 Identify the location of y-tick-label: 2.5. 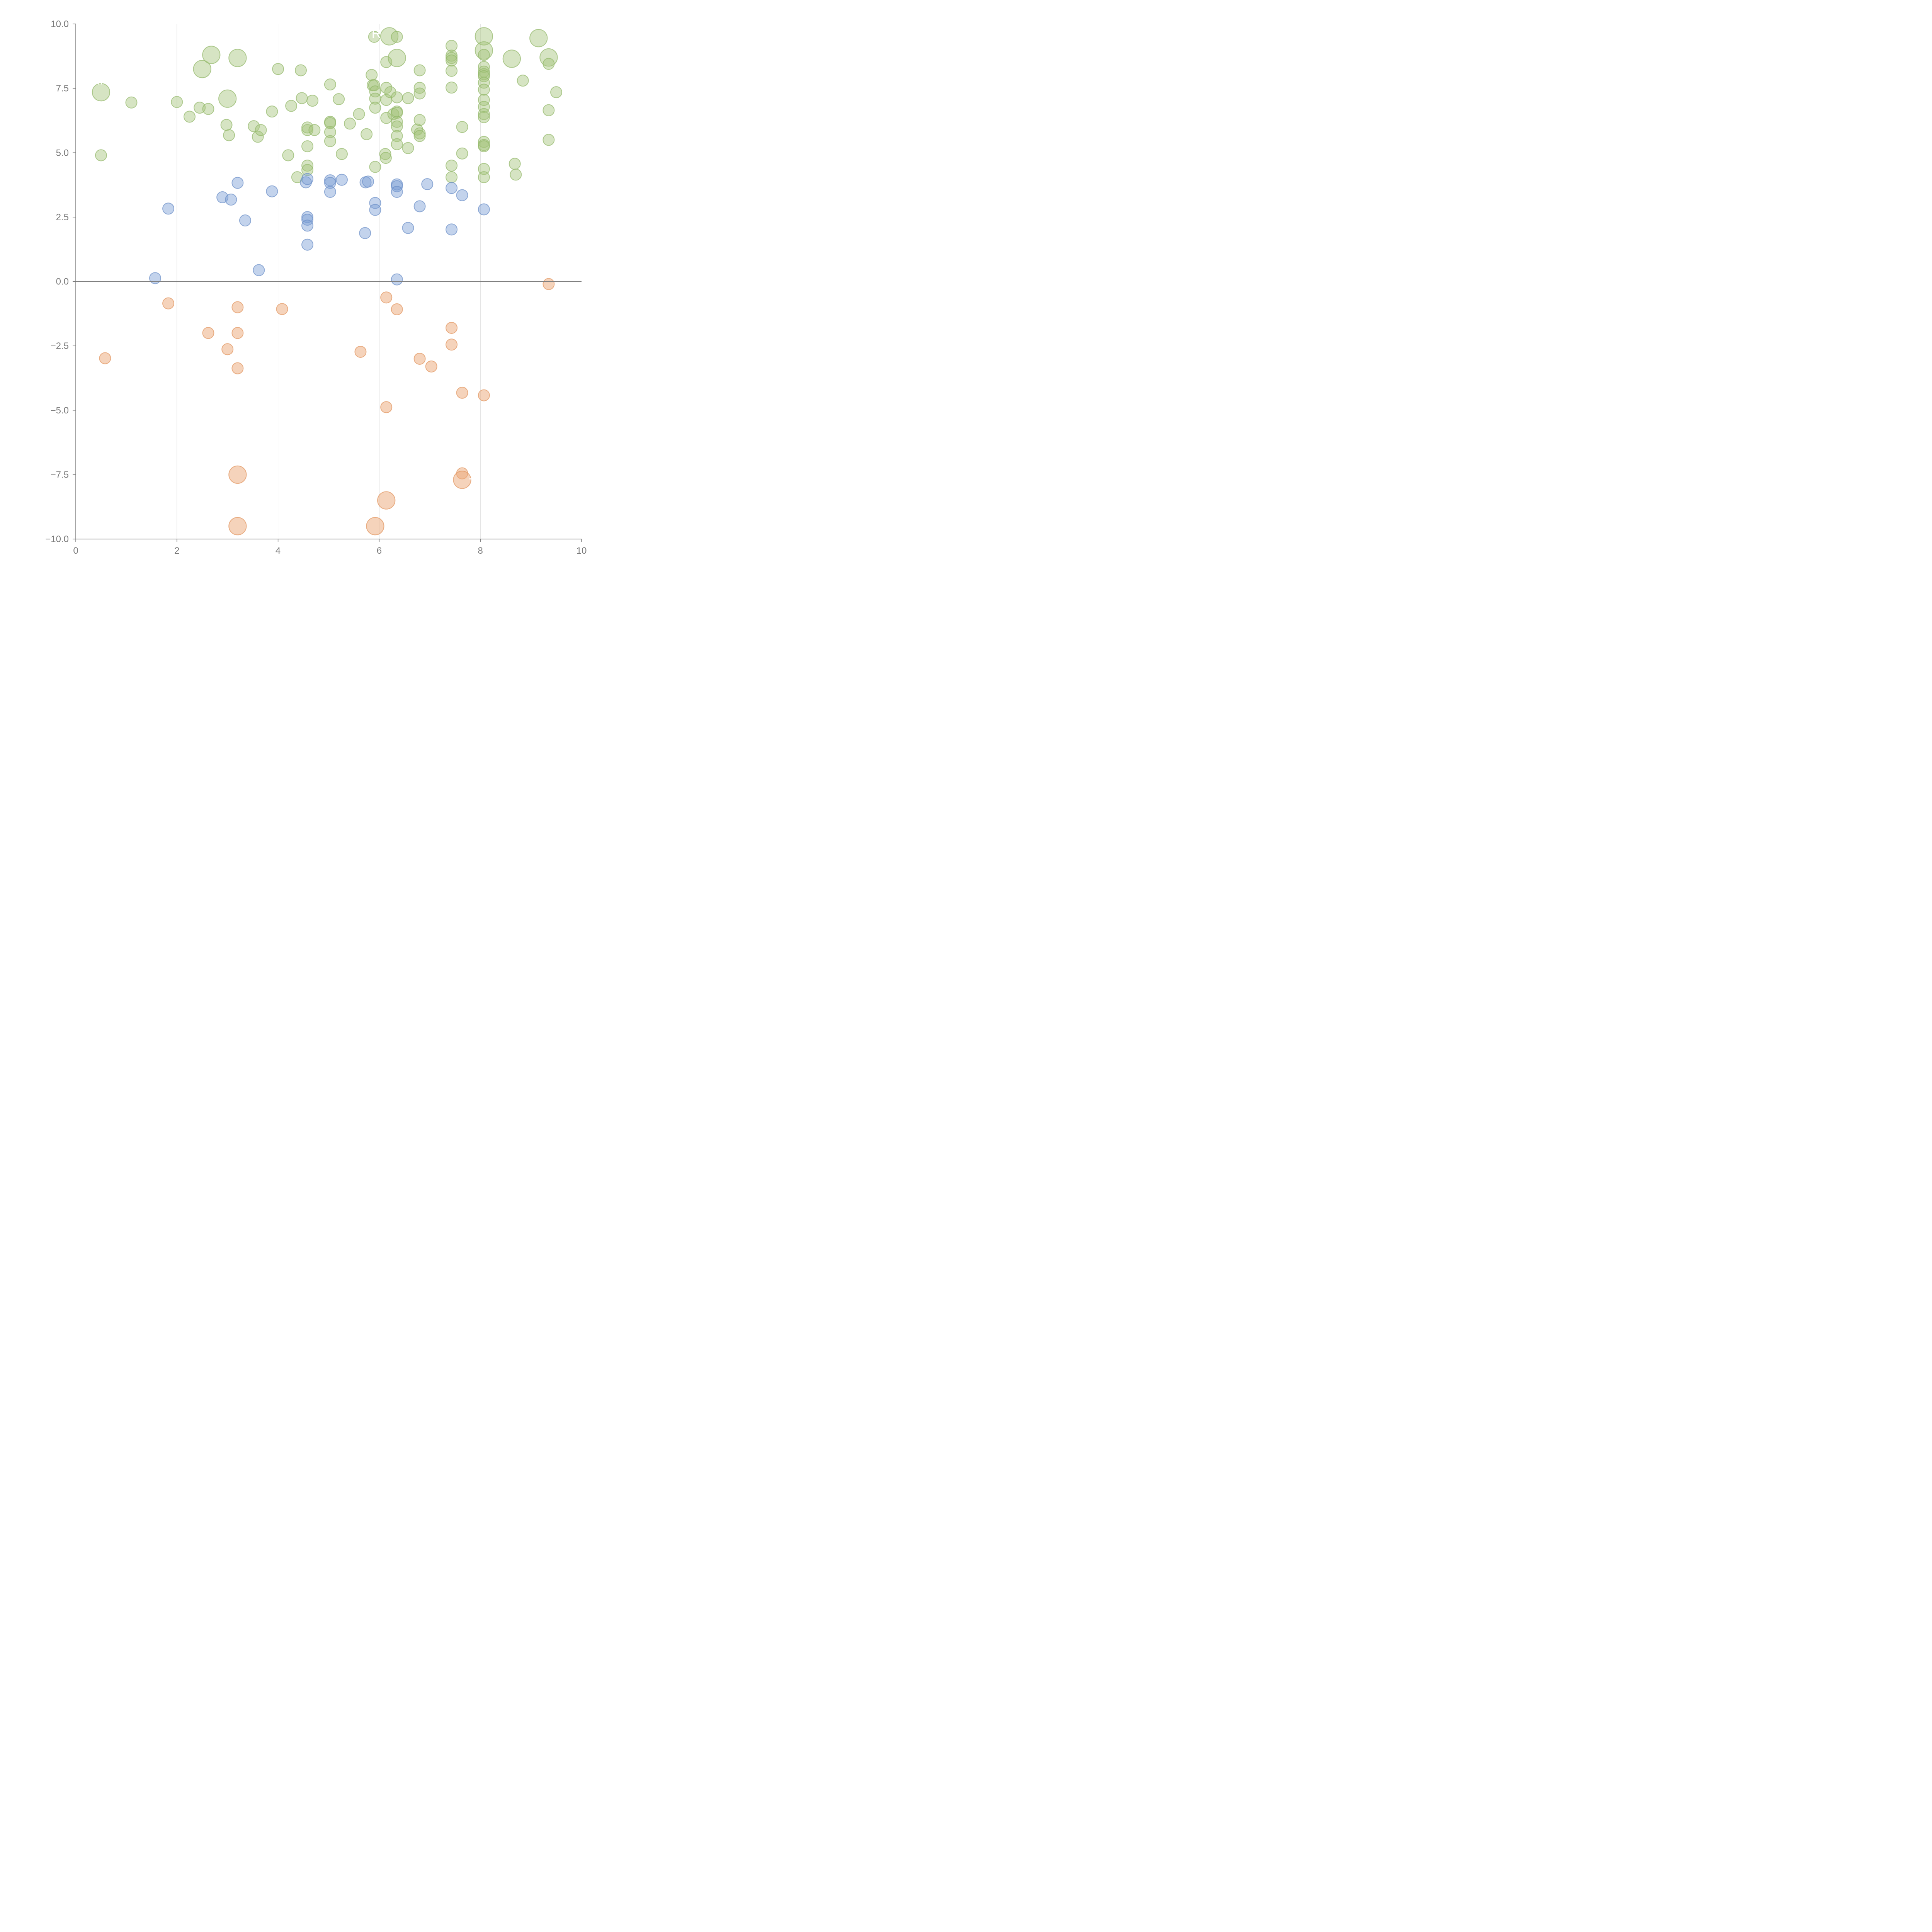
(62, 218).